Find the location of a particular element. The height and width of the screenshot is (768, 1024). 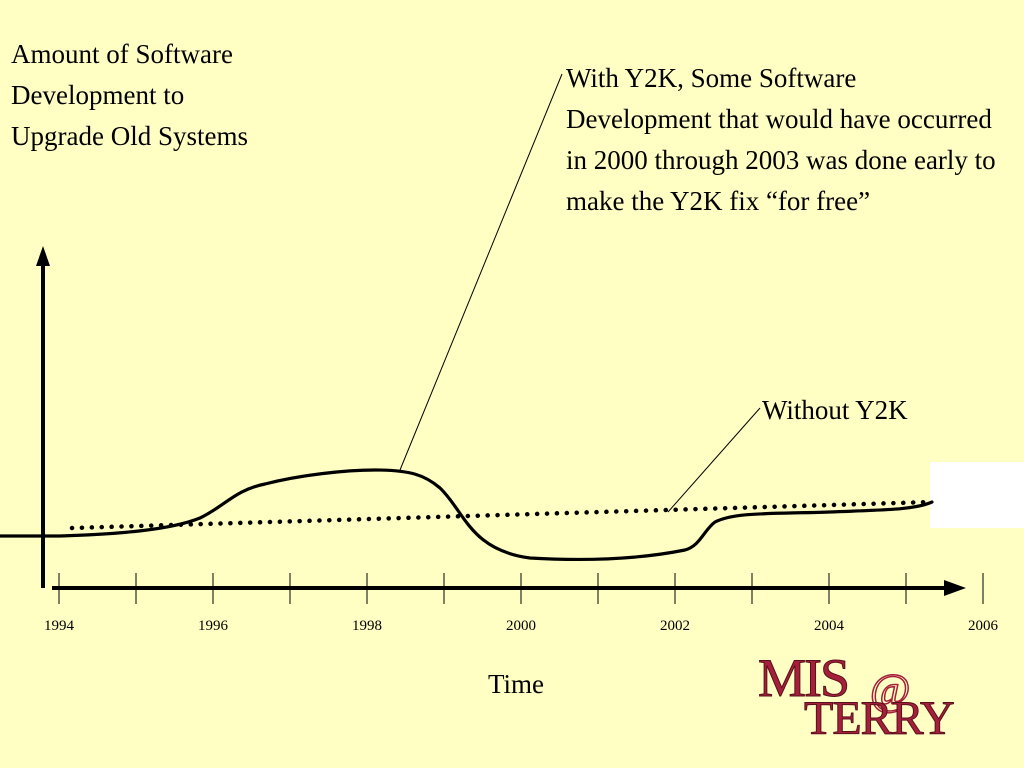

x-tick-label: 1998 is located at coordinates (367, 626).